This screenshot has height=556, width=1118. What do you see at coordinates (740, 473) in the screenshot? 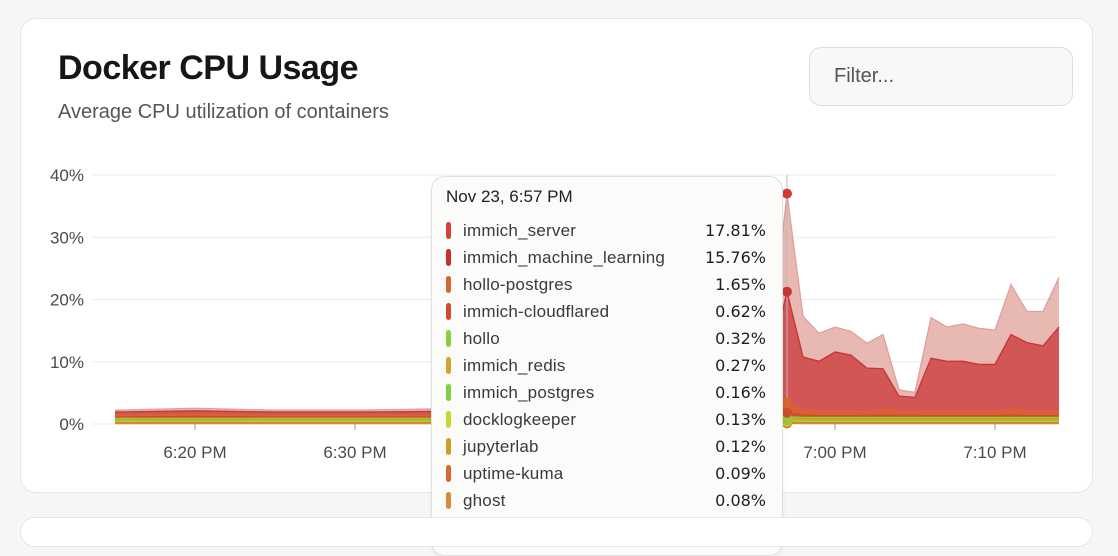
I see `tooltip-series-value: 0.09%` at bounding box center [740, 473].